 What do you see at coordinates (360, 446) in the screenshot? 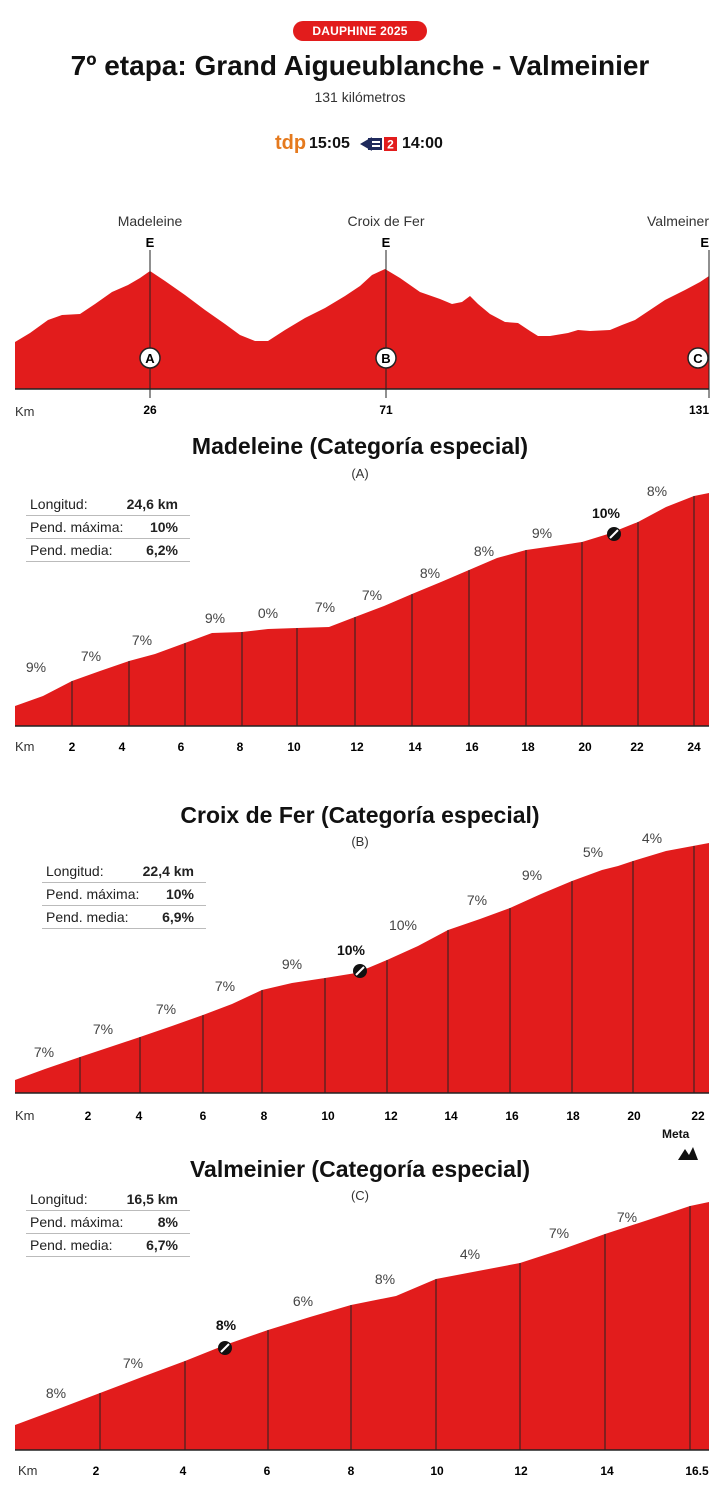
I see `climb-title: Madeleine (Categoría especial)` at bounding box center [360, 446].